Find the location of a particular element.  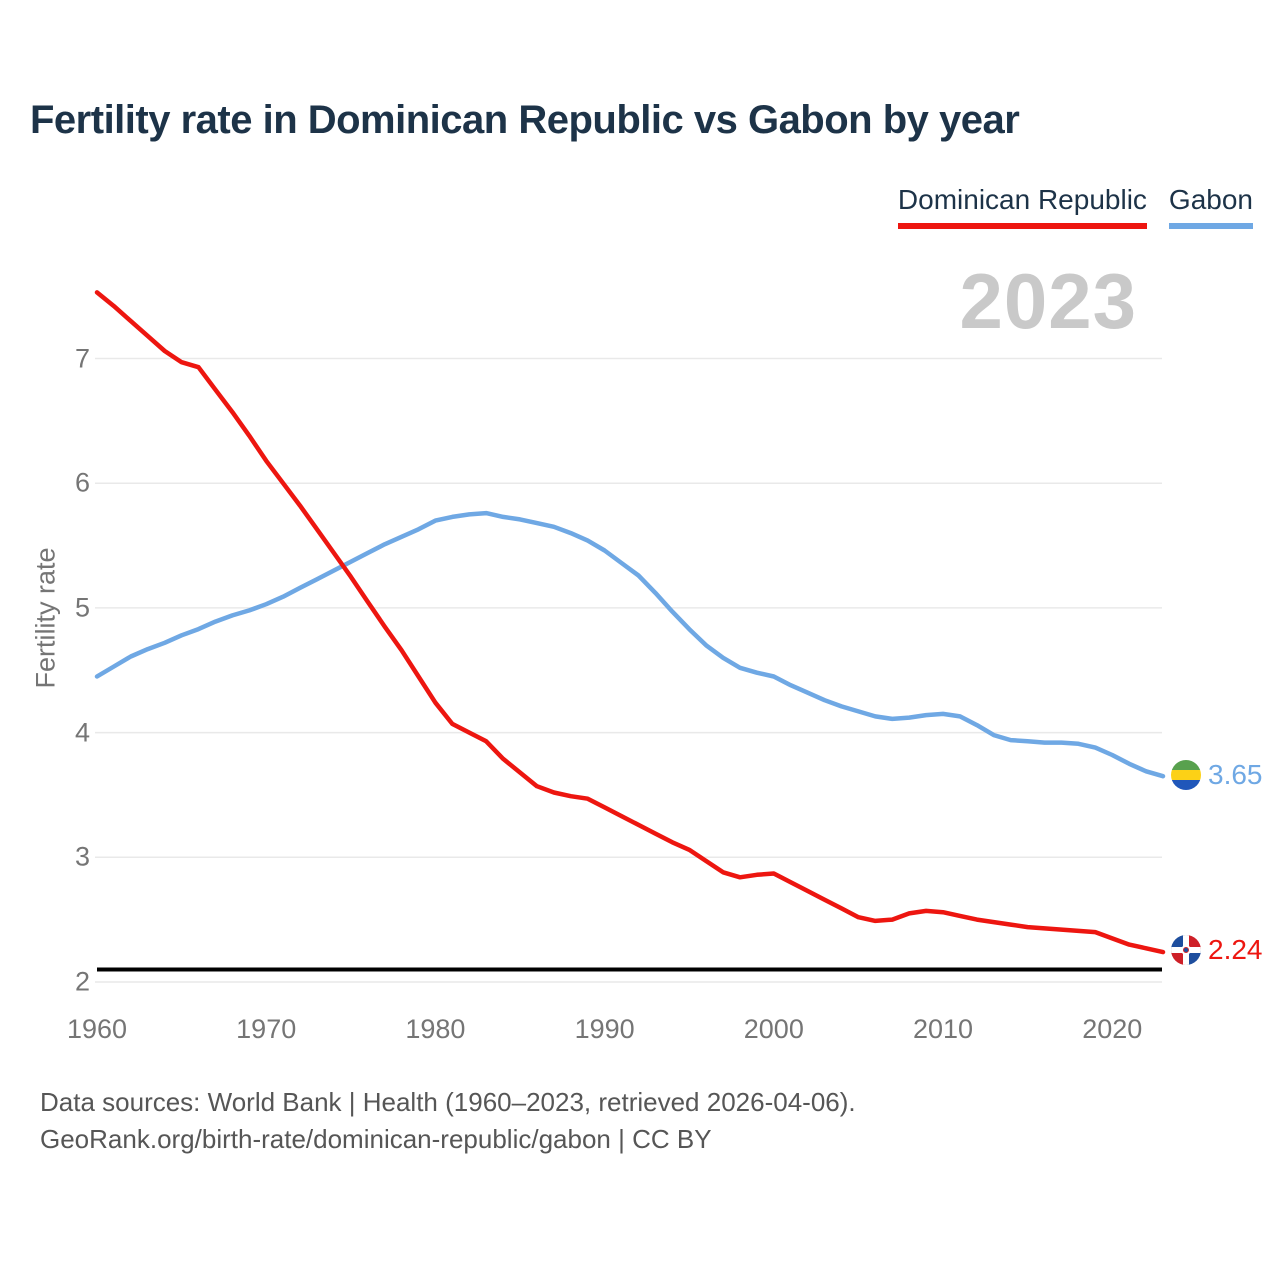

gabon-flag-icon is located at coordinates (1186, 775).